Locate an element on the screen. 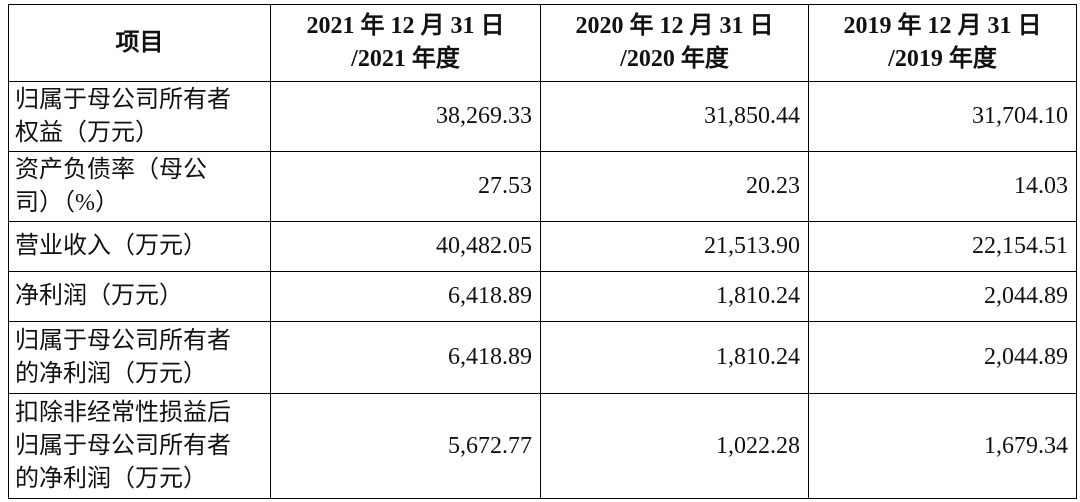 Image resolution: width=1080 pixels, height=502 pixels. cell-text: 2019 年 12 月 31 日 is located at coordinates (942, 26).